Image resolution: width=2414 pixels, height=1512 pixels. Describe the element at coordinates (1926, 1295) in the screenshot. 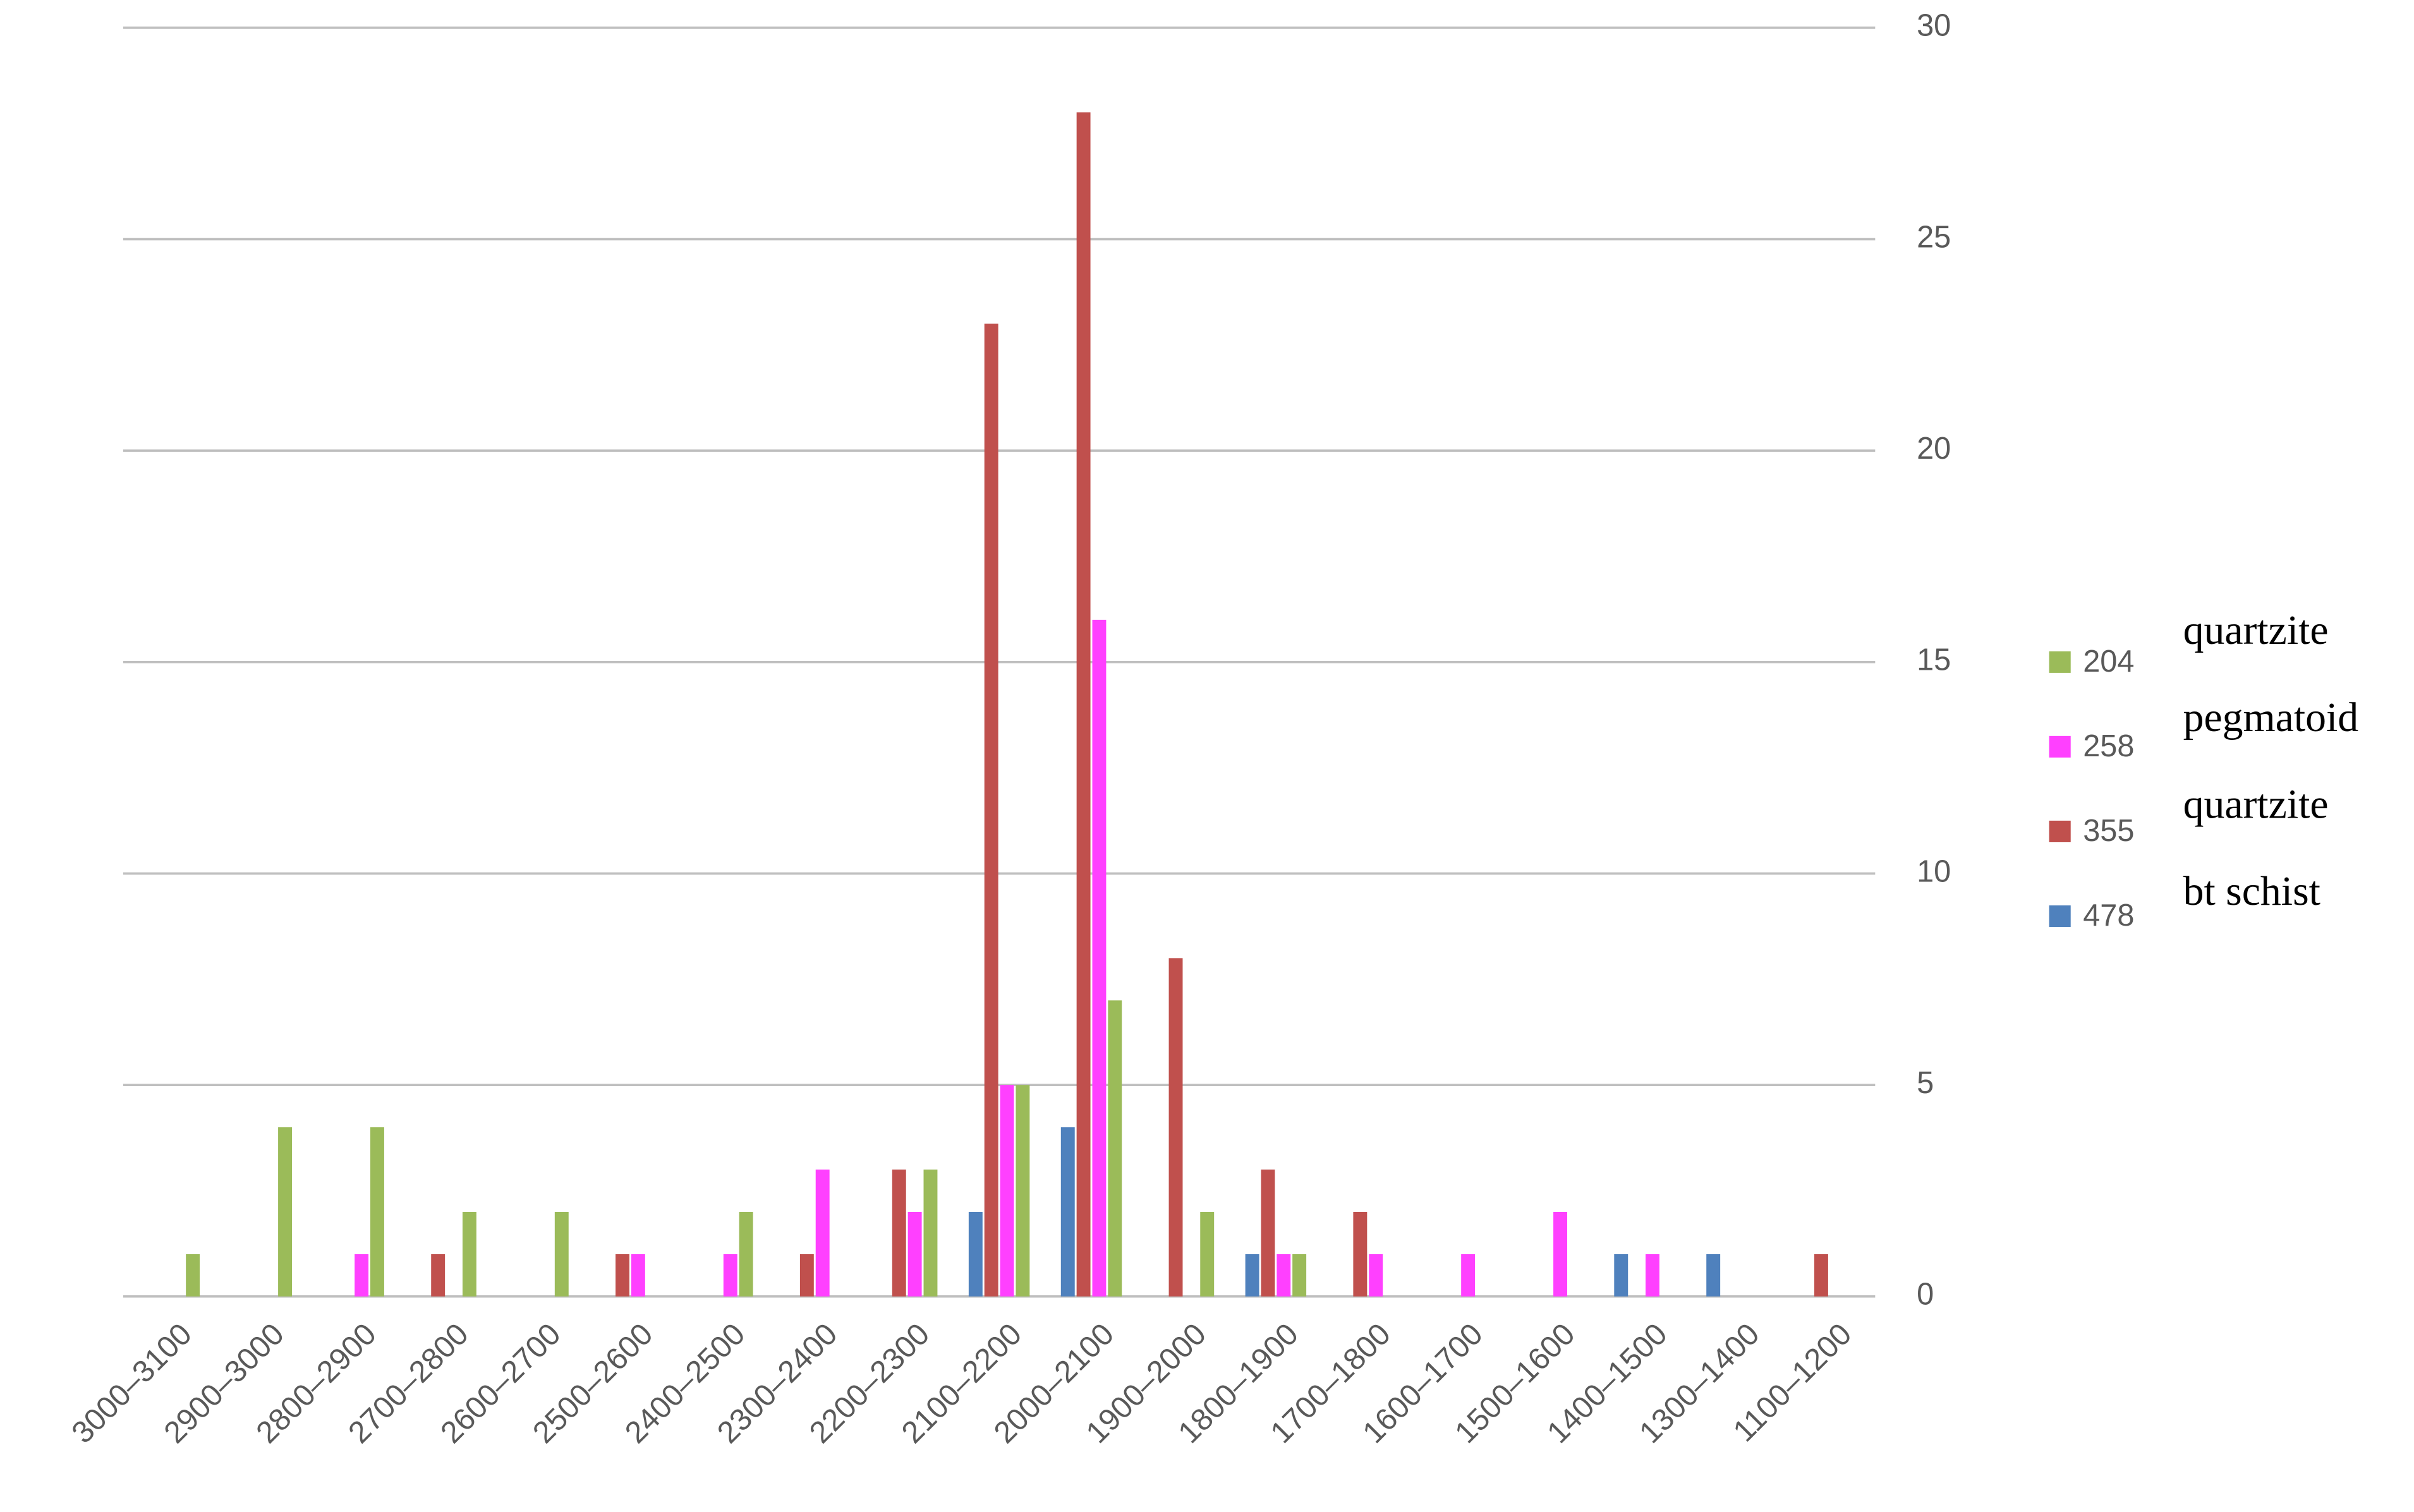

I see `y-tick-label: 0` at that location.